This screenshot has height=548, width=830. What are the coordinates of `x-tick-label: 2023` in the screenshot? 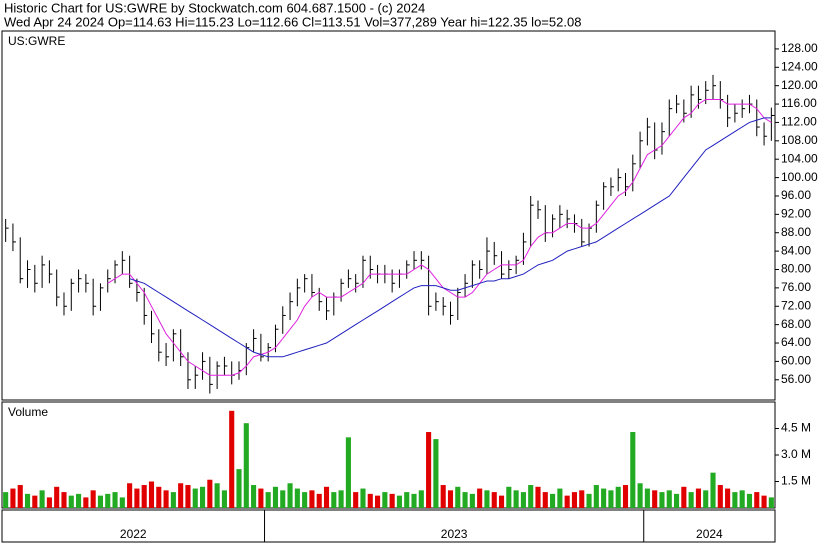 It's located at (454, 534).